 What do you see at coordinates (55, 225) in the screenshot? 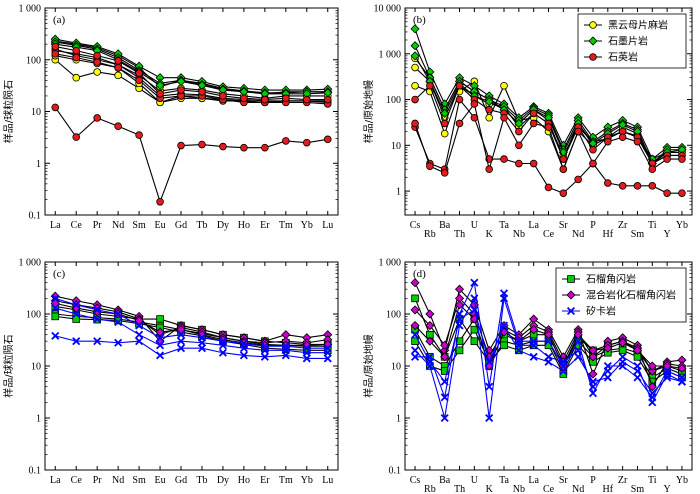
I see `x-tick-label-la: La` at bounding box center [55, 225].